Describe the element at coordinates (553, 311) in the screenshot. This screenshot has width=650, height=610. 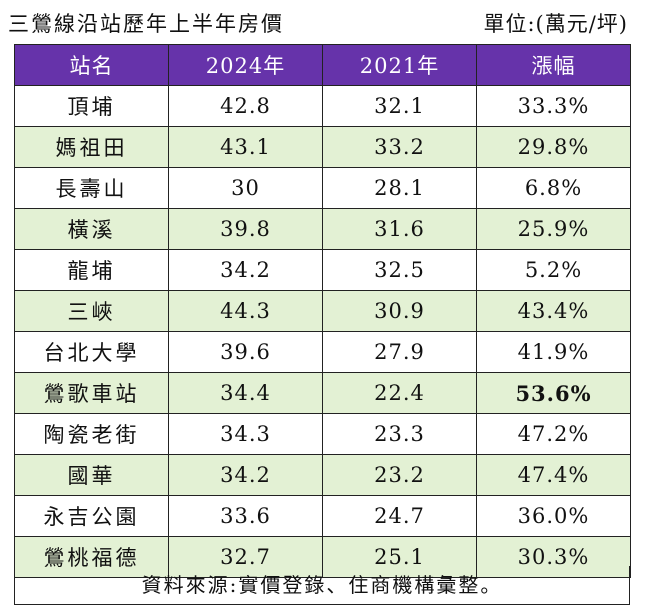
I see `growth-rate: 43.4%` at that location.